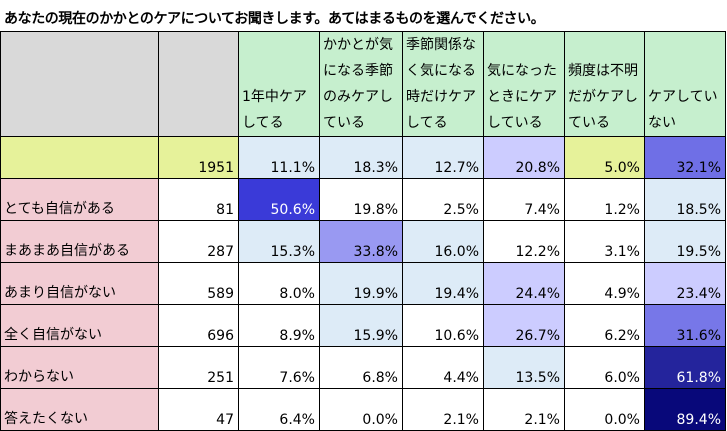 This screenshot has width=727, height=431. What do you see at coordinates (443, 157) in the screenshot?
I see `total-value-cell: 12.7%` at bounding box center [443, 157].